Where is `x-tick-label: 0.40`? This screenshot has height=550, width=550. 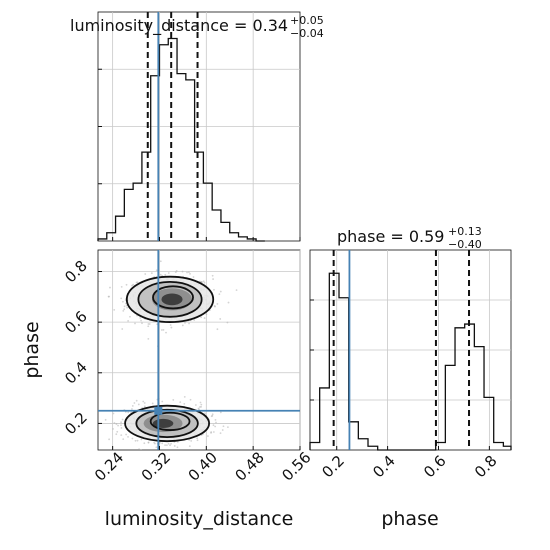 x-tick-label: 0.40 is located at coordinates (203, 466).